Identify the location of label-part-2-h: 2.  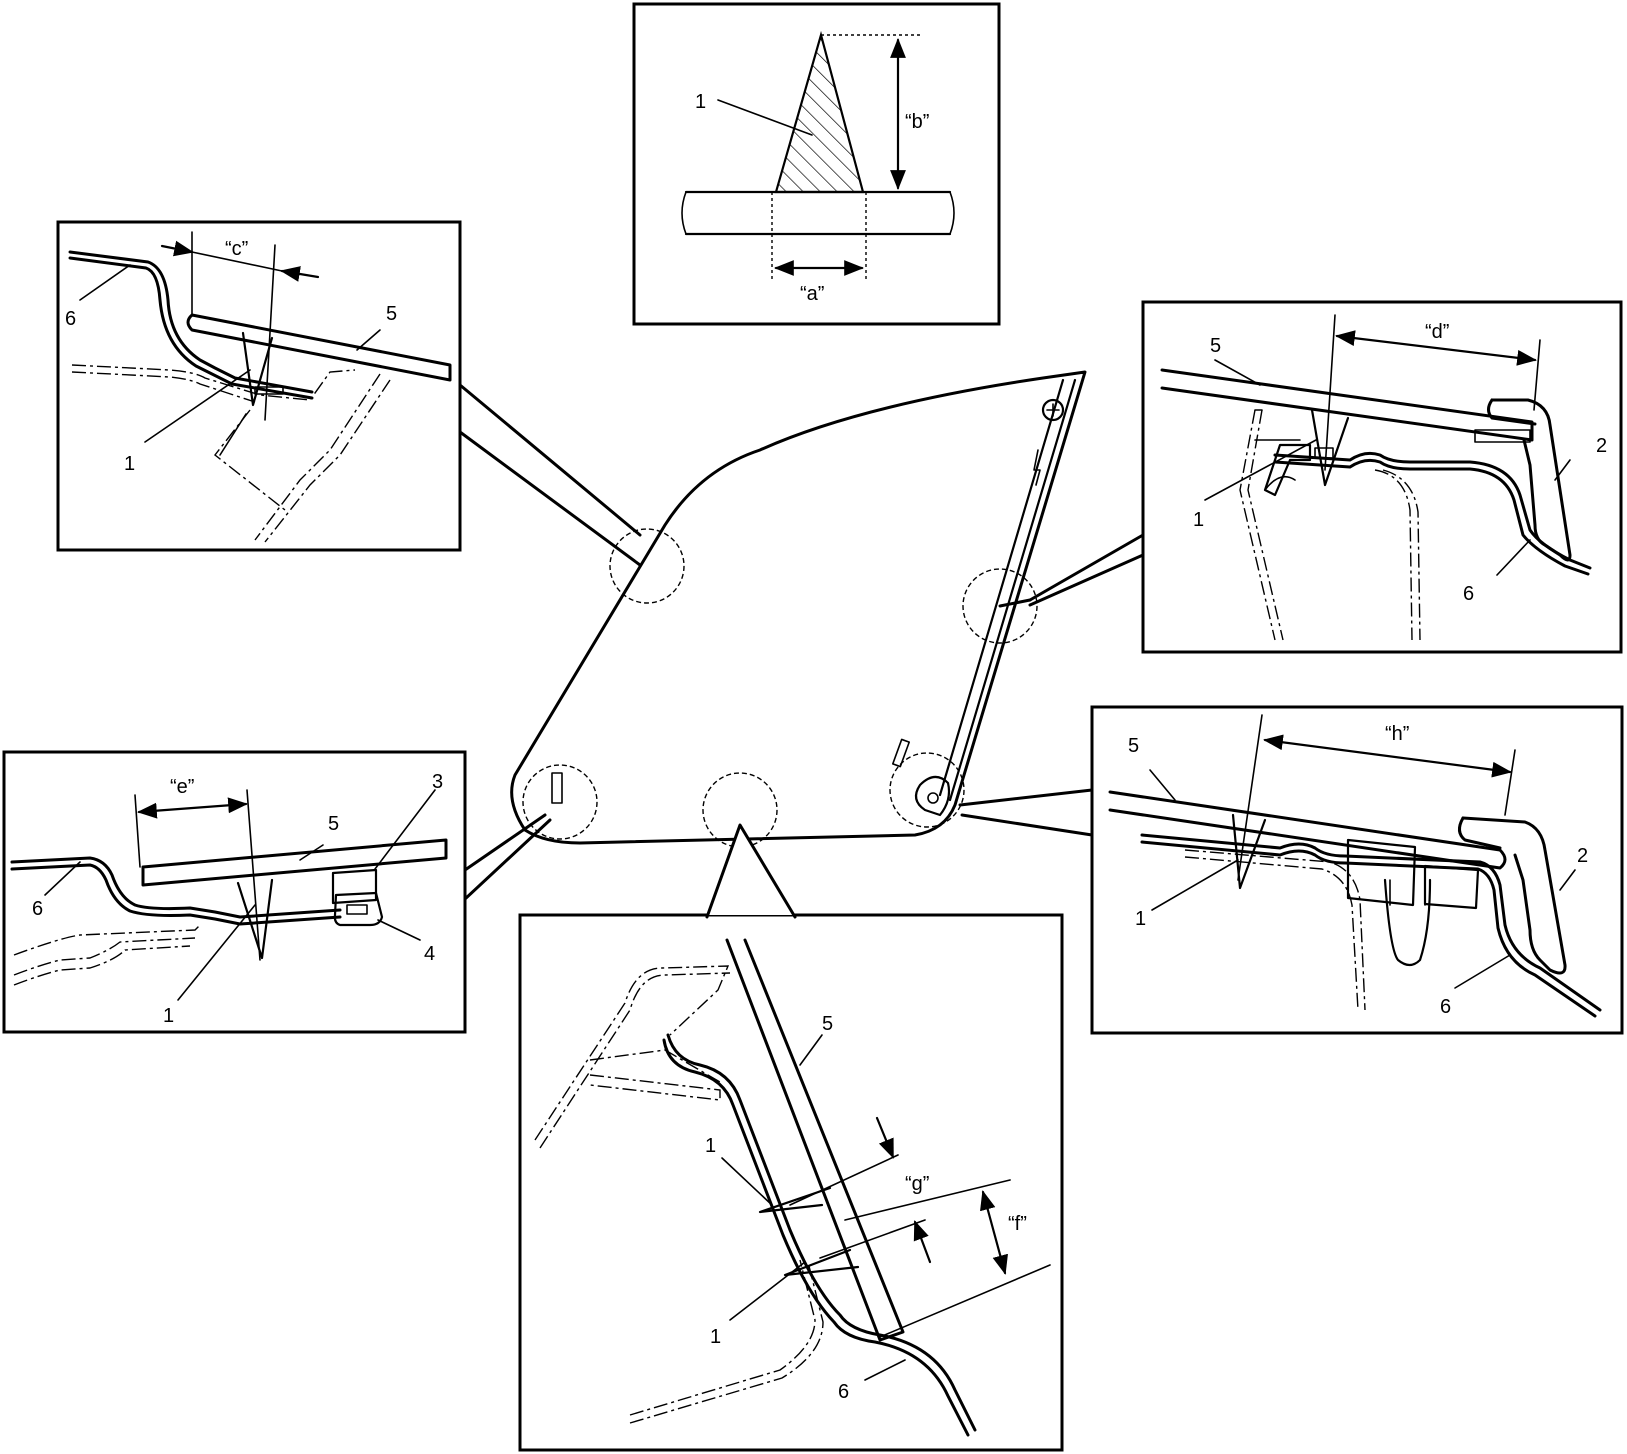
(1582, 856).